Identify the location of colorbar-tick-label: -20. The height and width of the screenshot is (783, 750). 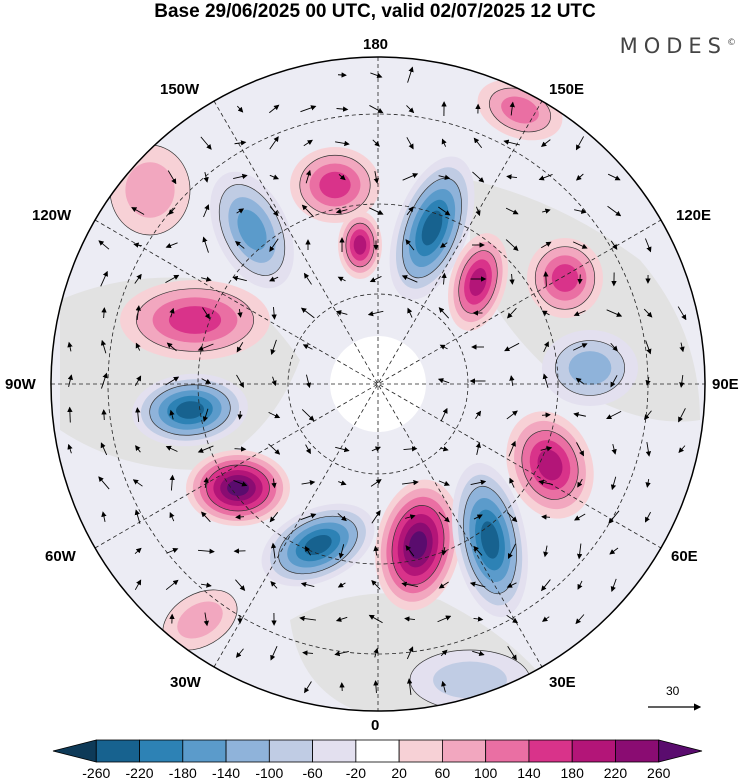
(355, 773).